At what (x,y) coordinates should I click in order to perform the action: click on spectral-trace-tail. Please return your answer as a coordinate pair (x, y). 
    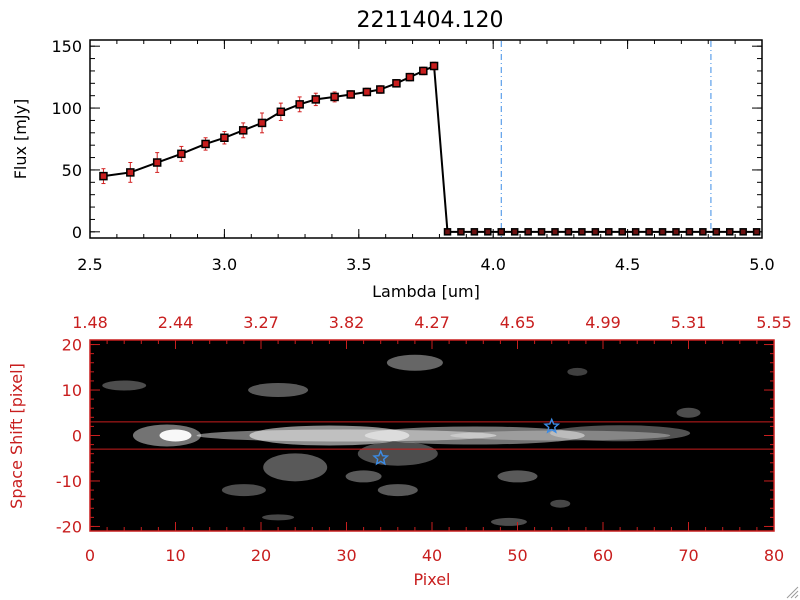
    Looking at the image, I should click on (560, 435).